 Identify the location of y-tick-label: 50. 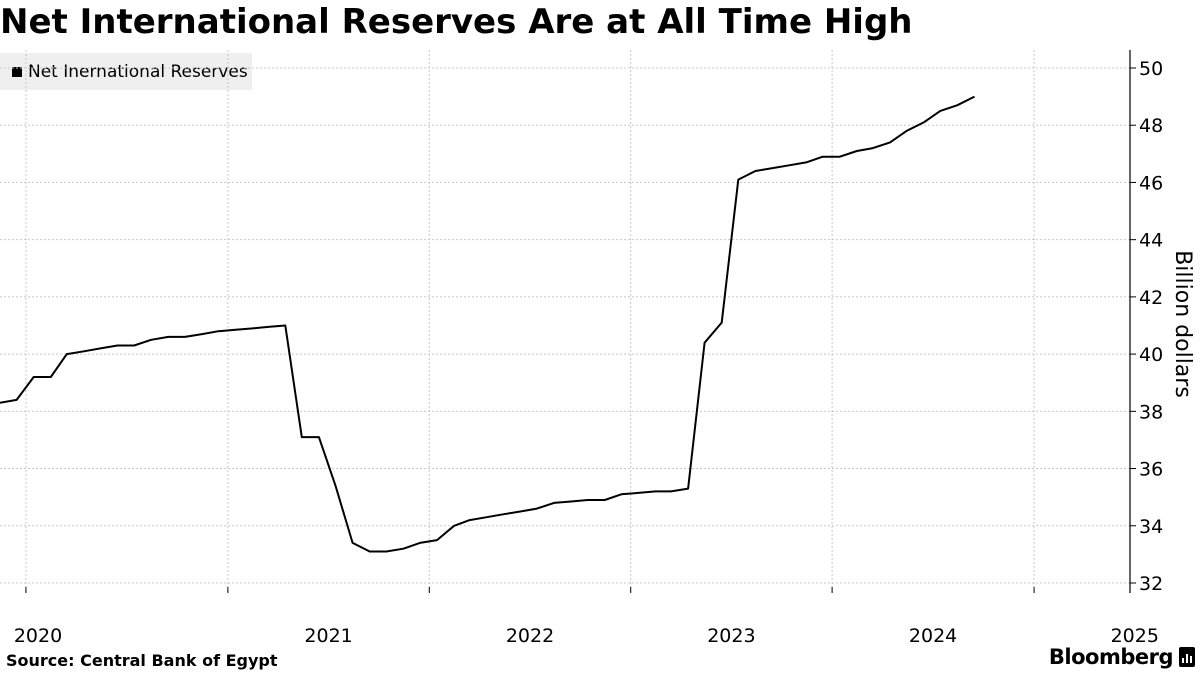
(1151, 69).